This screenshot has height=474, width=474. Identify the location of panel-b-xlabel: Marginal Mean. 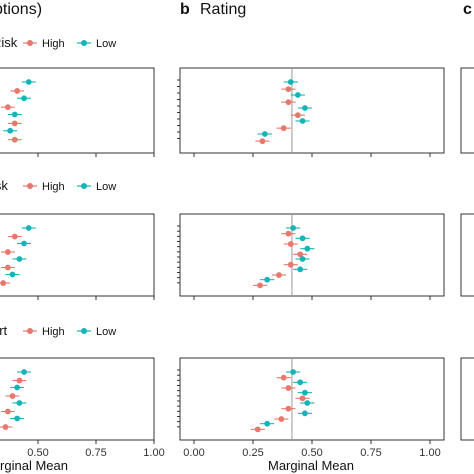
(311, 465).